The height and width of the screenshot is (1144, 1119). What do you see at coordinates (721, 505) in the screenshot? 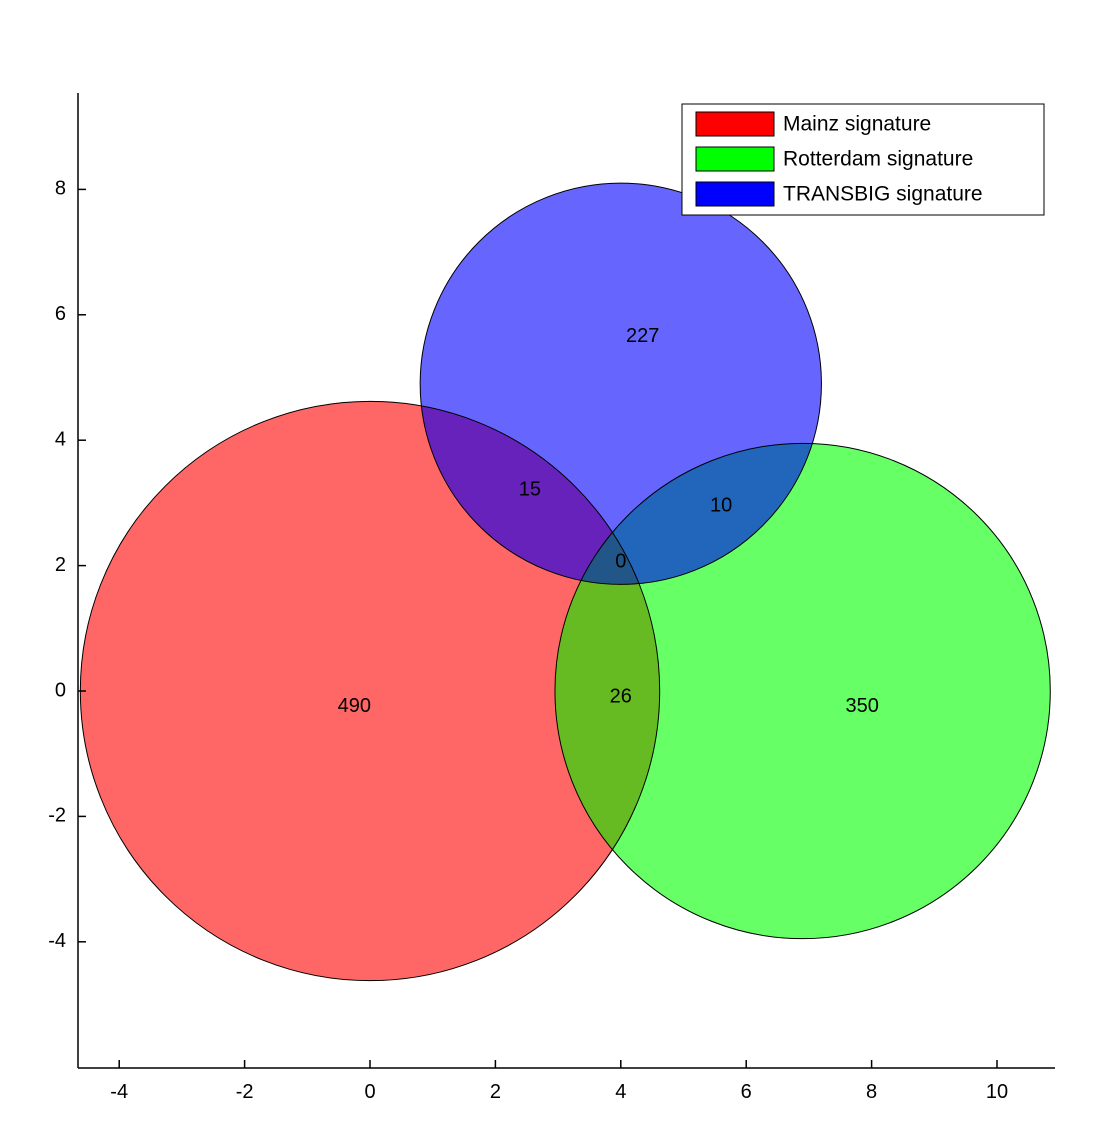
I see `region-label: 10` at bounding box center [721, 505].